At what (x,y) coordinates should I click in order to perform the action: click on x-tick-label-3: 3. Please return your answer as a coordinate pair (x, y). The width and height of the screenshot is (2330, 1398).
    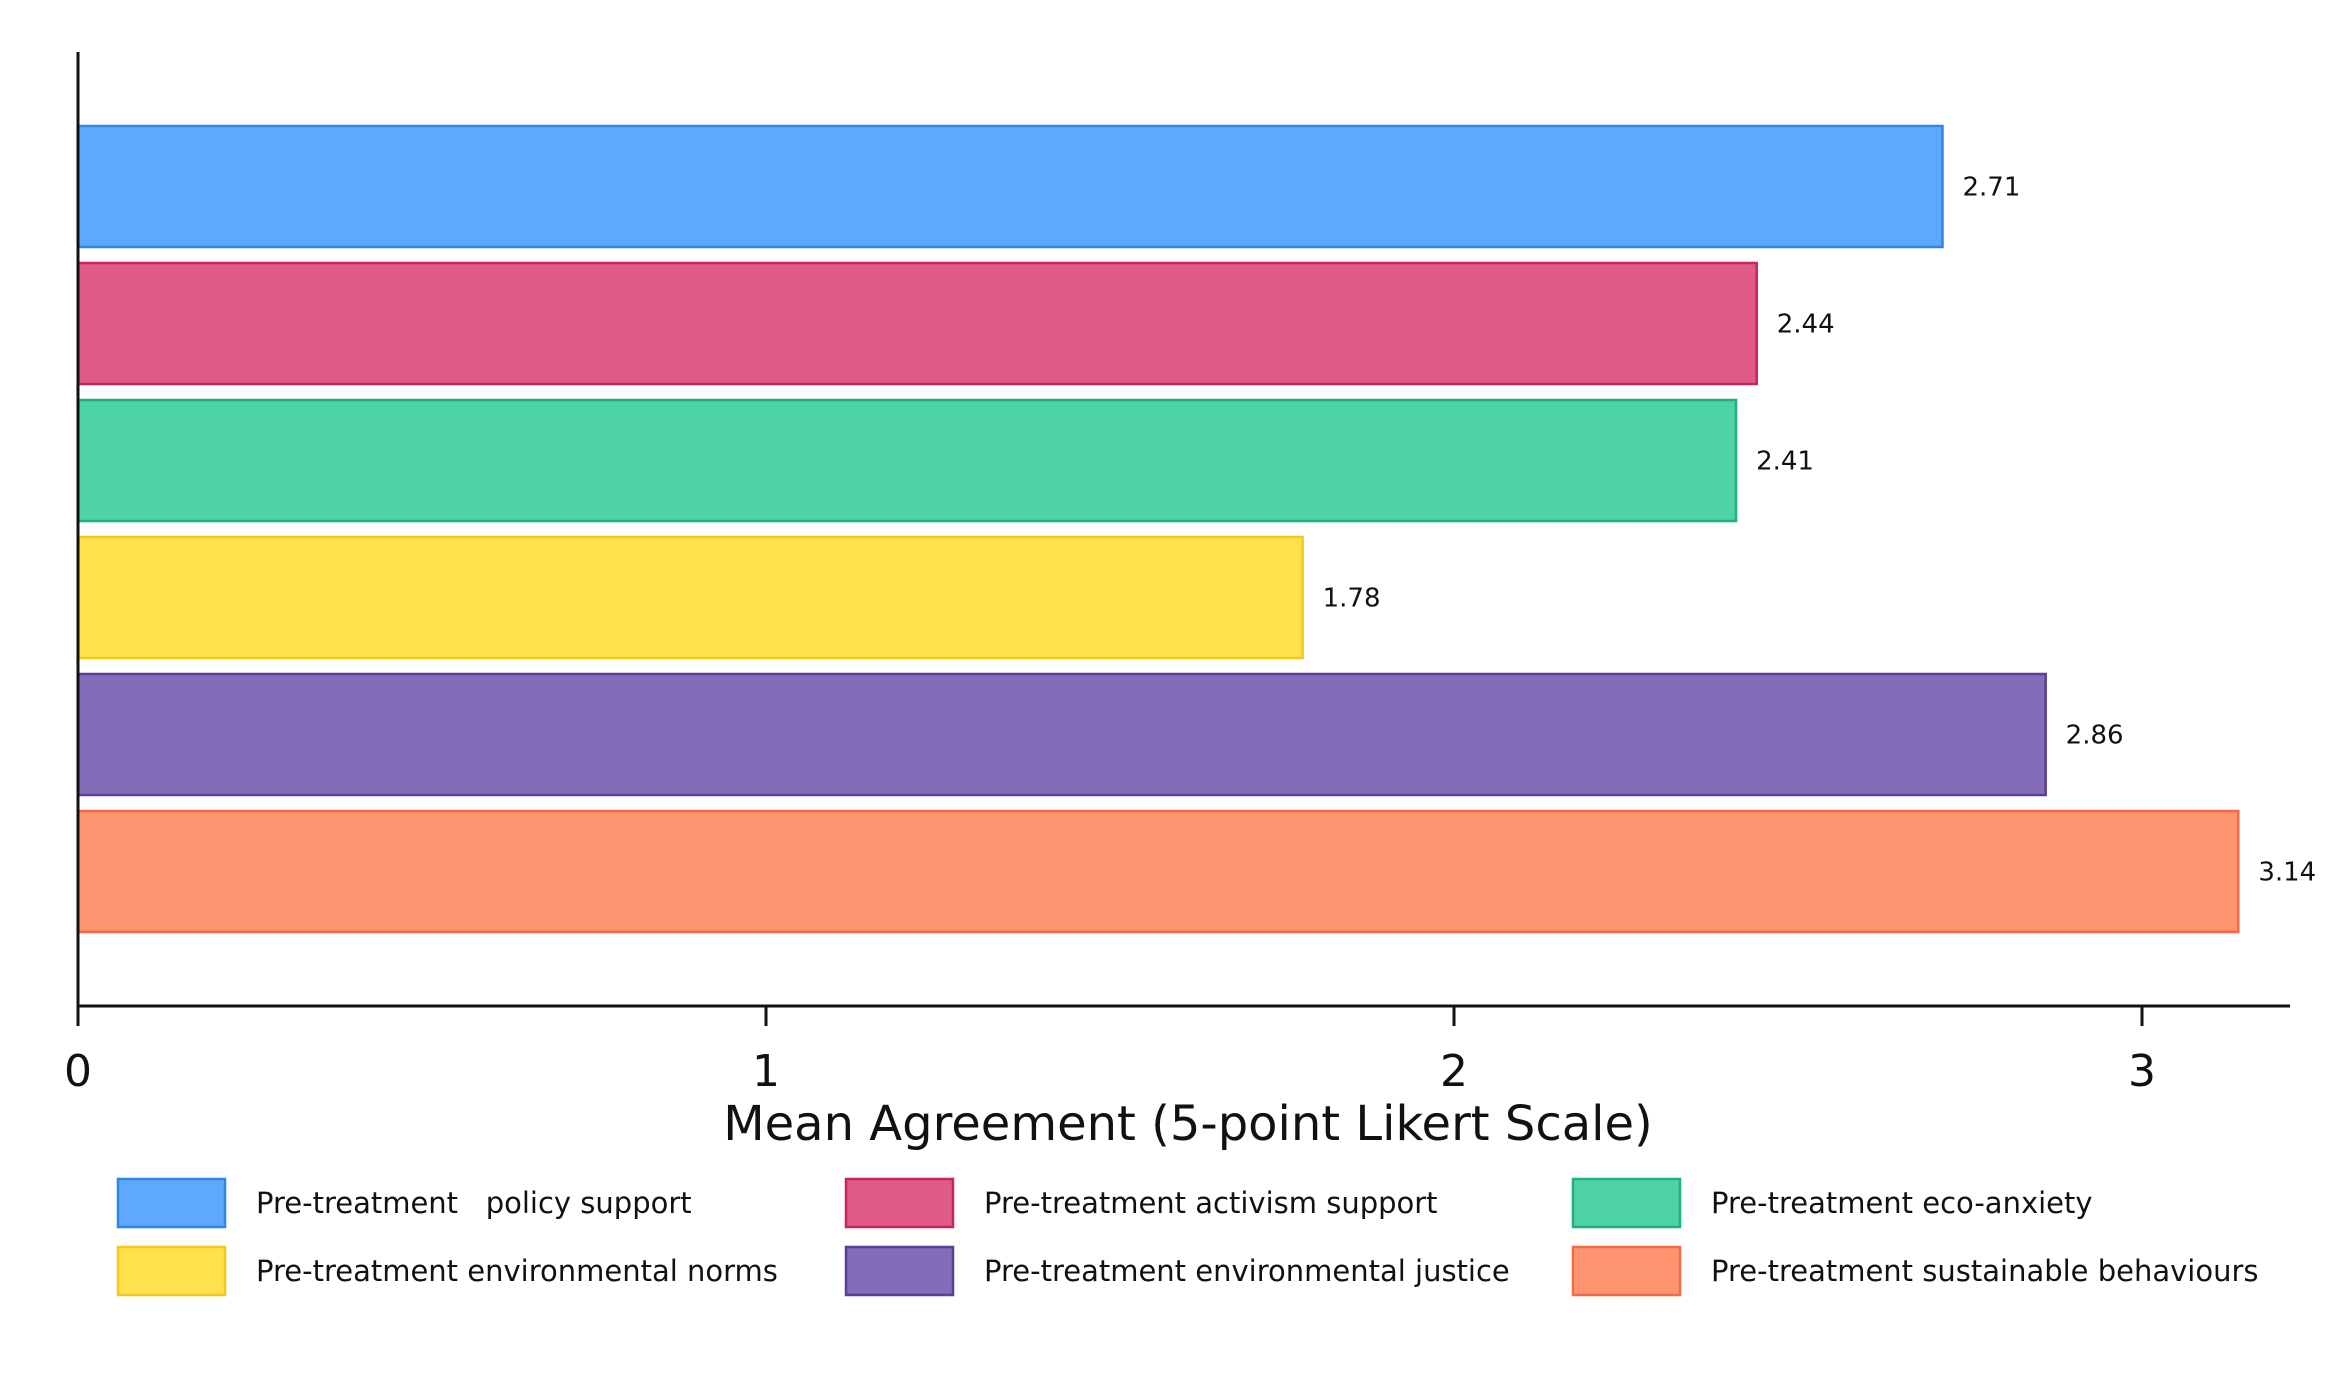
    Looking at the image, I should click on (2142, 1071).